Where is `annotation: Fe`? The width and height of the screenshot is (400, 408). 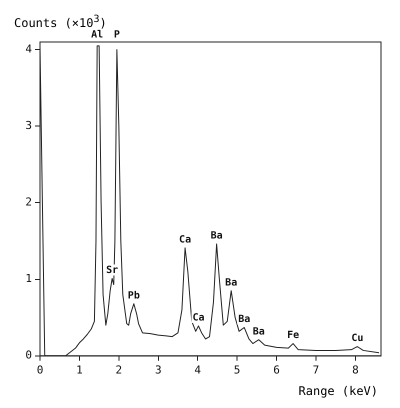
annotation: Fe is located at coordinates (293, 336).